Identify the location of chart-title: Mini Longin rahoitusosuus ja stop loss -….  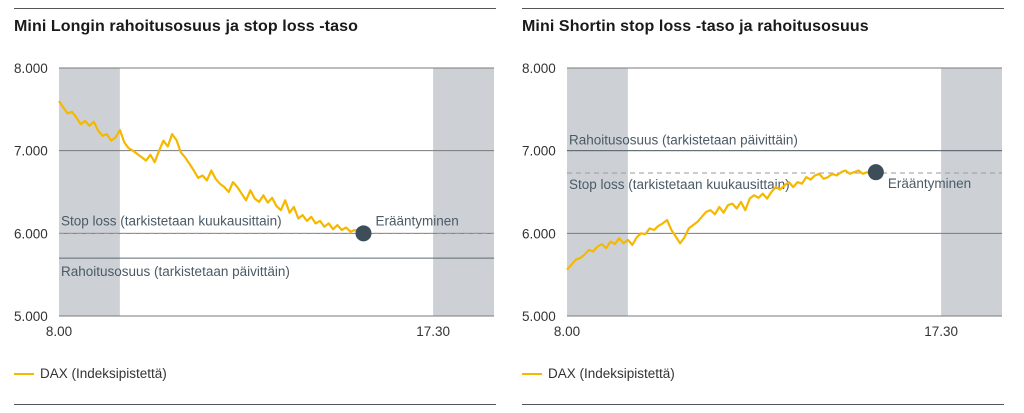
(186, 26).